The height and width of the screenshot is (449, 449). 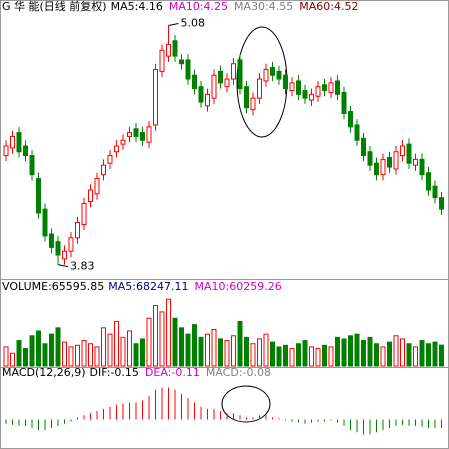 What do you see at coordinates (237, 286) in the screenshot?
I see `indicator-label: MA10:60259.26` at bounding box center [237, 286].